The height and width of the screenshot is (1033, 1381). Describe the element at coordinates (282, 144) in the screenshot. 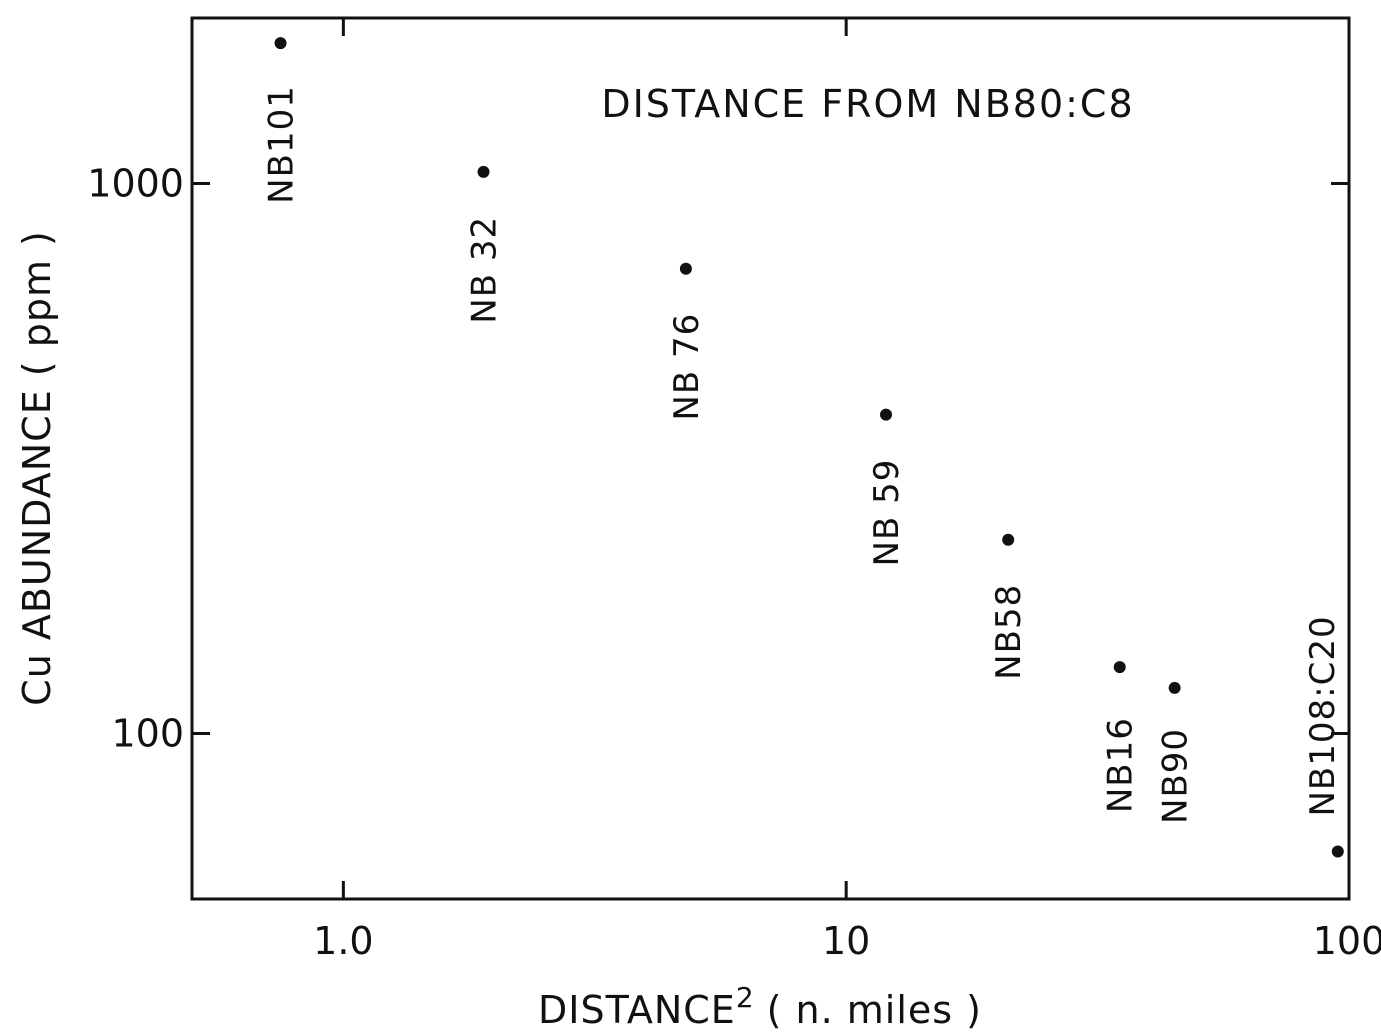

I see `point-label-0: NB101` at that location.